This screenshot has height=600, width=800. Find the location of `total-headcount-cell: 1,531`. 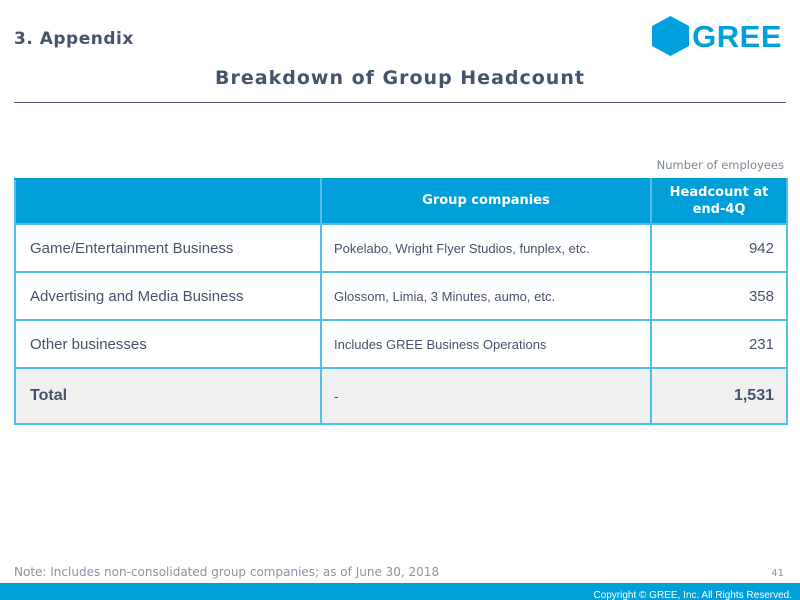

total-headcount-cell: 1,531 is located at coordinates (719, 396).